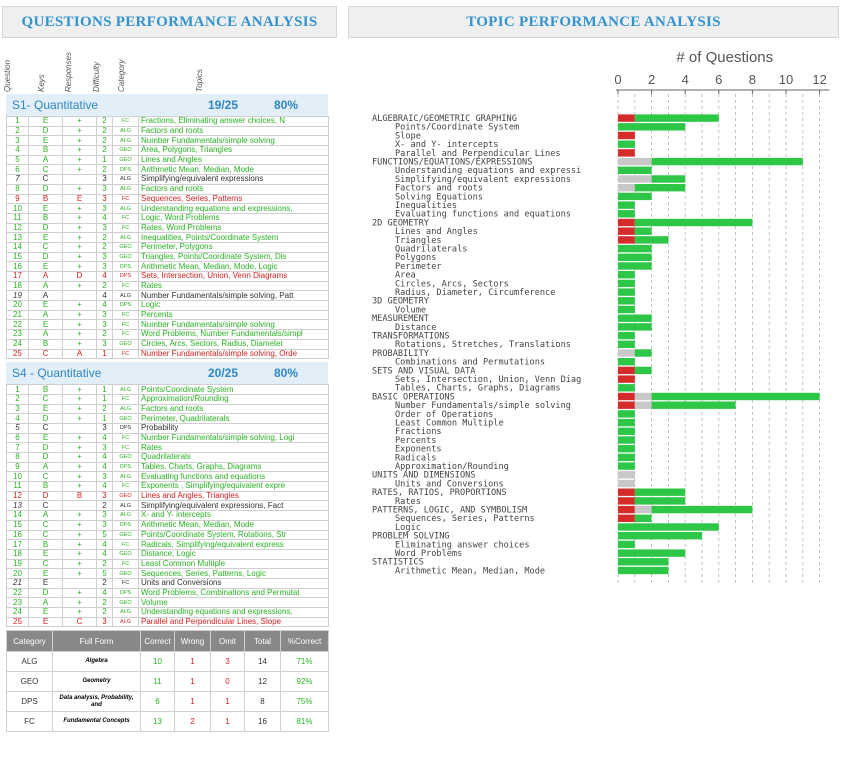 This screenshot has height=763, width=841. I want to click on topics: Evaluating functions and equations, so click(233, 477).